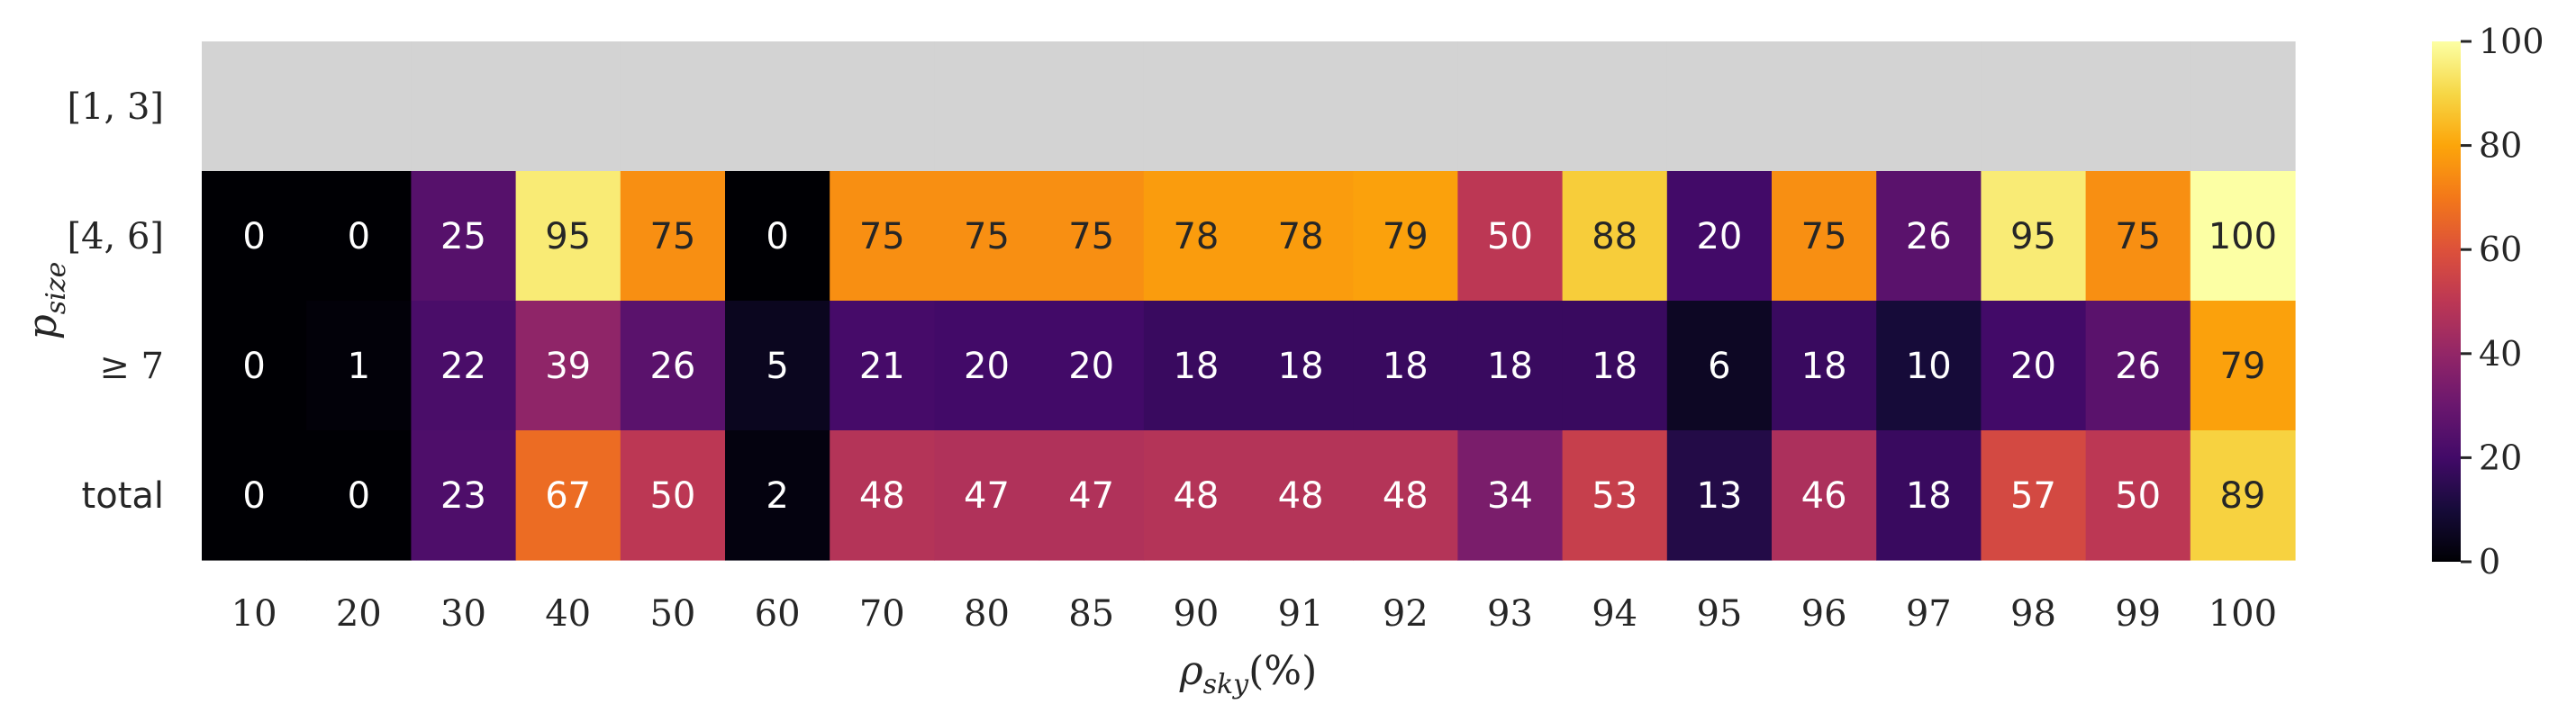 This screenshot has width=2576, height=722. Describe the element at coordinates (123, 496) in the screenshot. I see `y-tick-label: total` at that location.